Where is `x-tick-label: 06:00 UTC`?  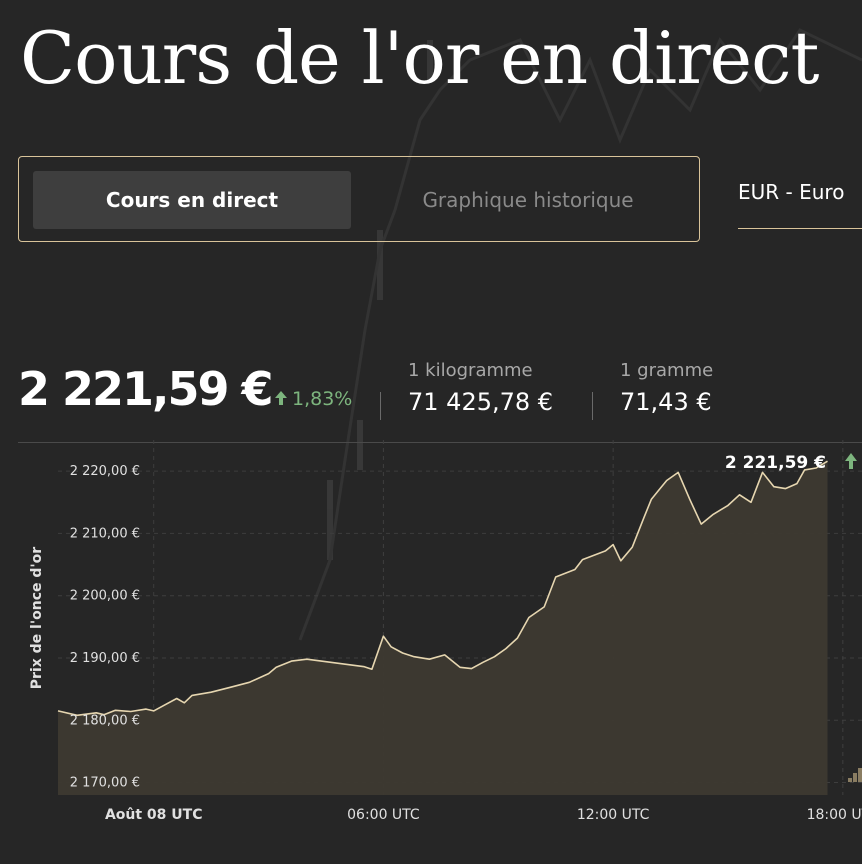 x-tick-label: 06:00 UTC is located at coordinates (383, 815).